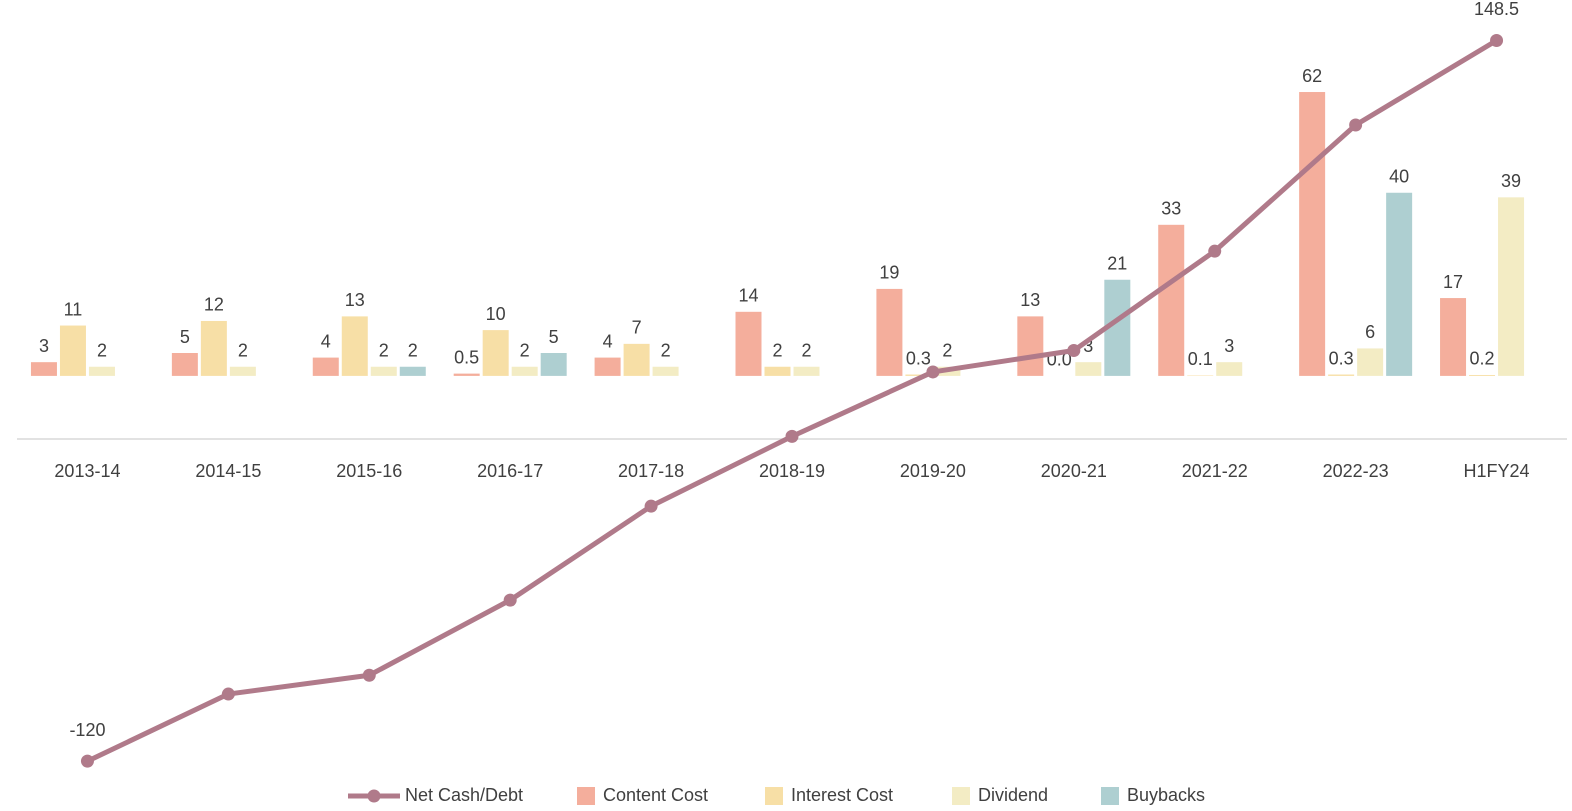 The height and width of the screenshot is (811, 1572). Describe the element at coordinates (655, 795) in the screenshot. I see `legend-label: Content Cost` at that location.